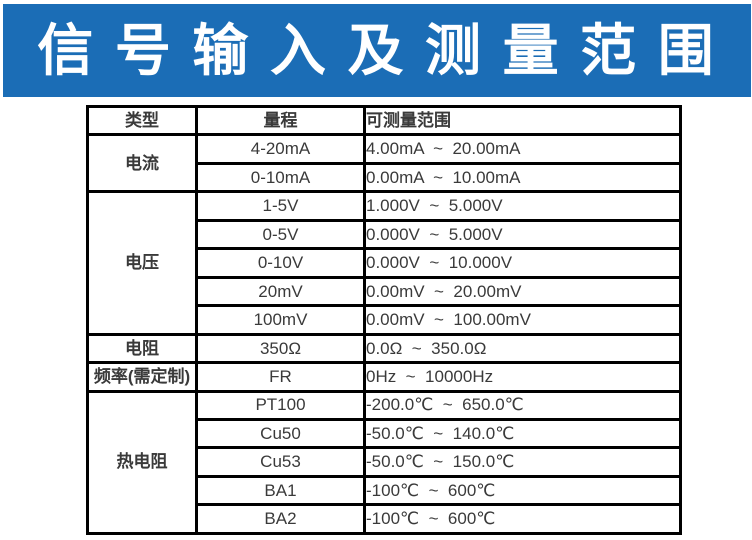 This screenshot has height=540, width=752. I want to click on type-cell: 电压, so click(142, 263).